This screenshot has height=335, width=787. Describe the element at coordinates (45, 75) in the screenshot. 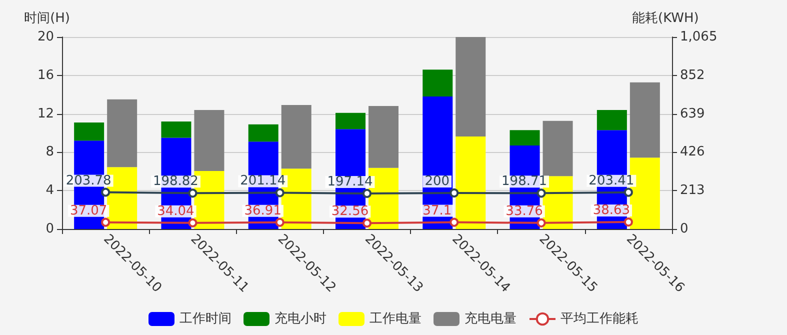

I see `y-tick-label: 16` at that location.